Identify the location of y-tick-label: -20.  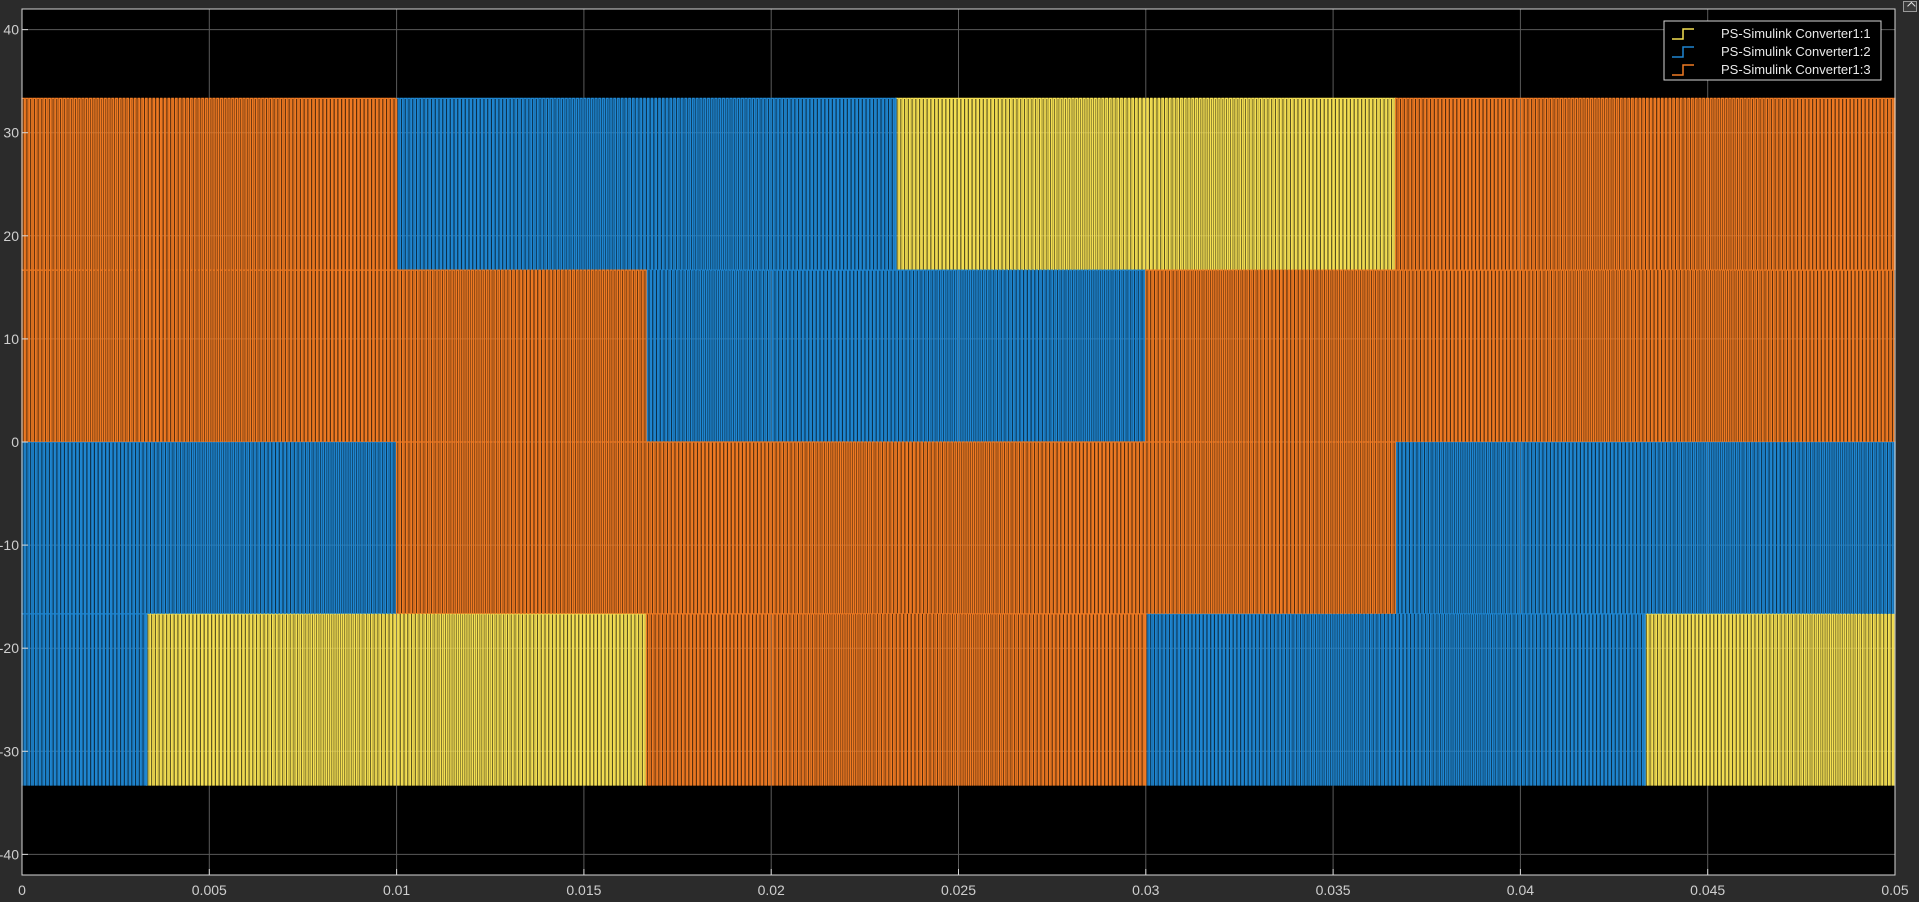
(9, 648).